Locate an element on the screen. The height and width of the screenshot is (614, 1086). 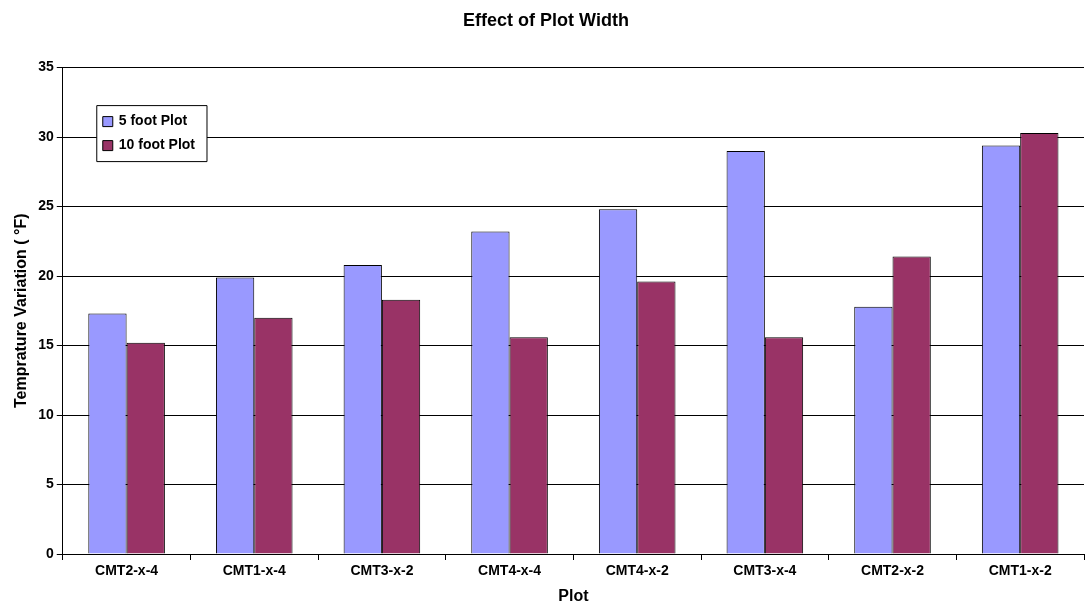
x-tick-label: CMT2-x-2 is located at coordinates (893, 570).